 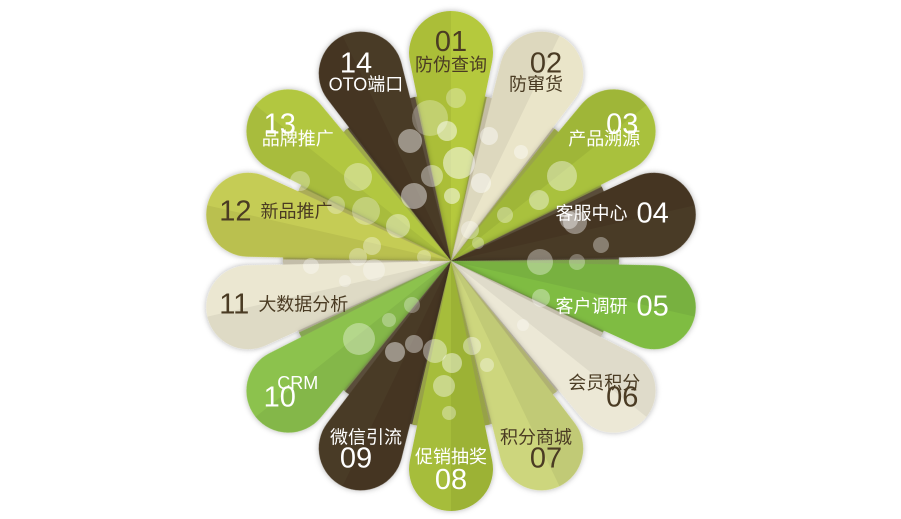 I want to click on petal-11-crease, so click(x=329, y=305).